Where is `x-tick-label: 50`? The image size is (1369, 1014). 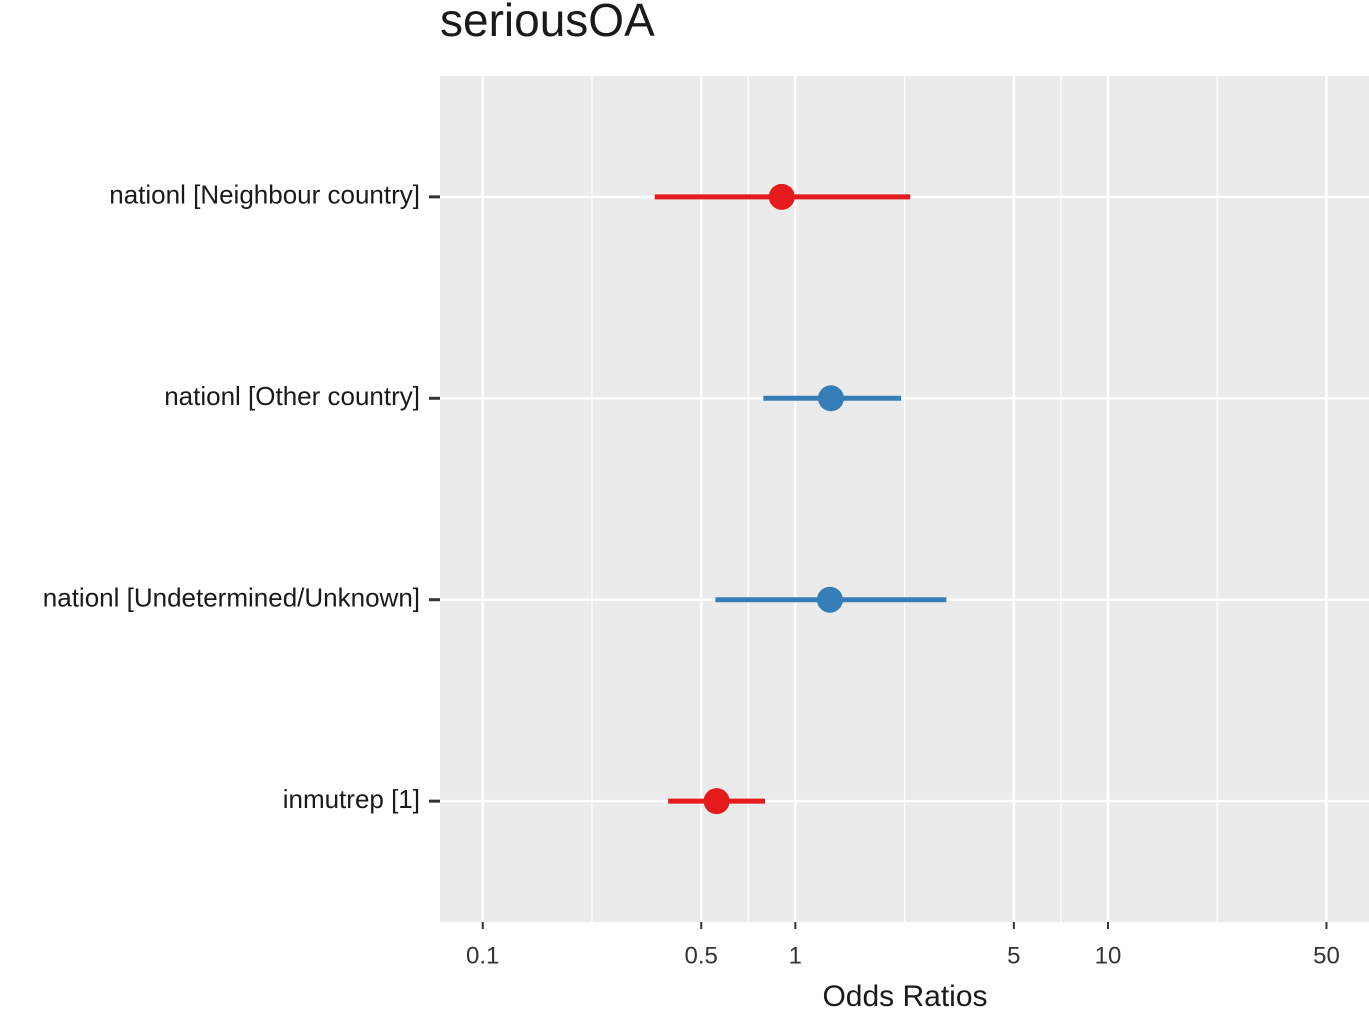 x-tick-label: 50 is located at coordinates (1326, 955).